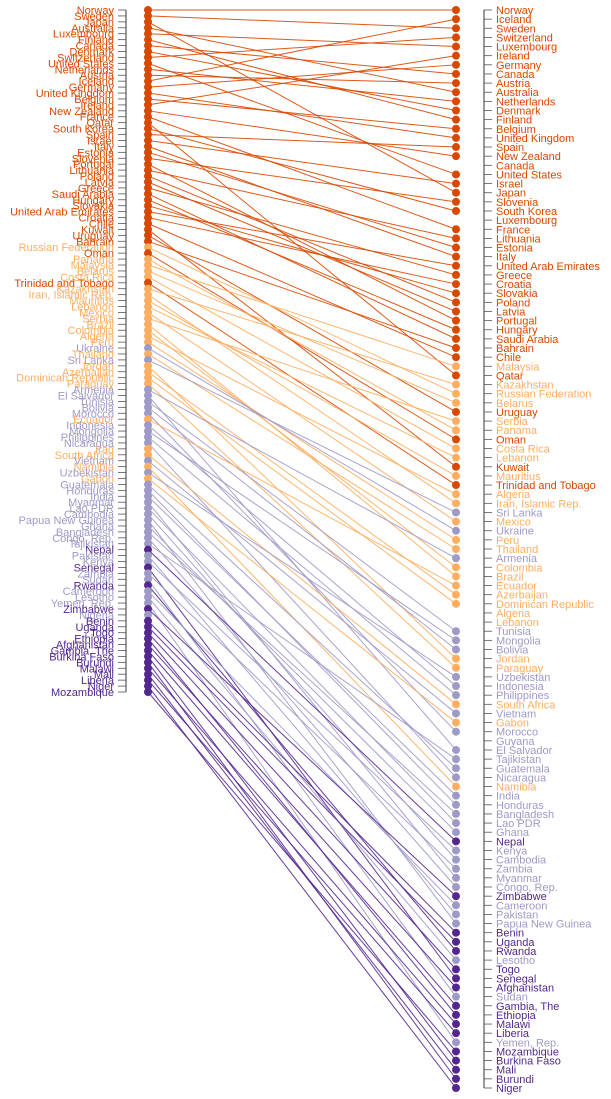 This screenshot has height=1099, width=611. Describe the element at coordinates (97, 118) in the screenshot. I see `left-label: France` at that location.